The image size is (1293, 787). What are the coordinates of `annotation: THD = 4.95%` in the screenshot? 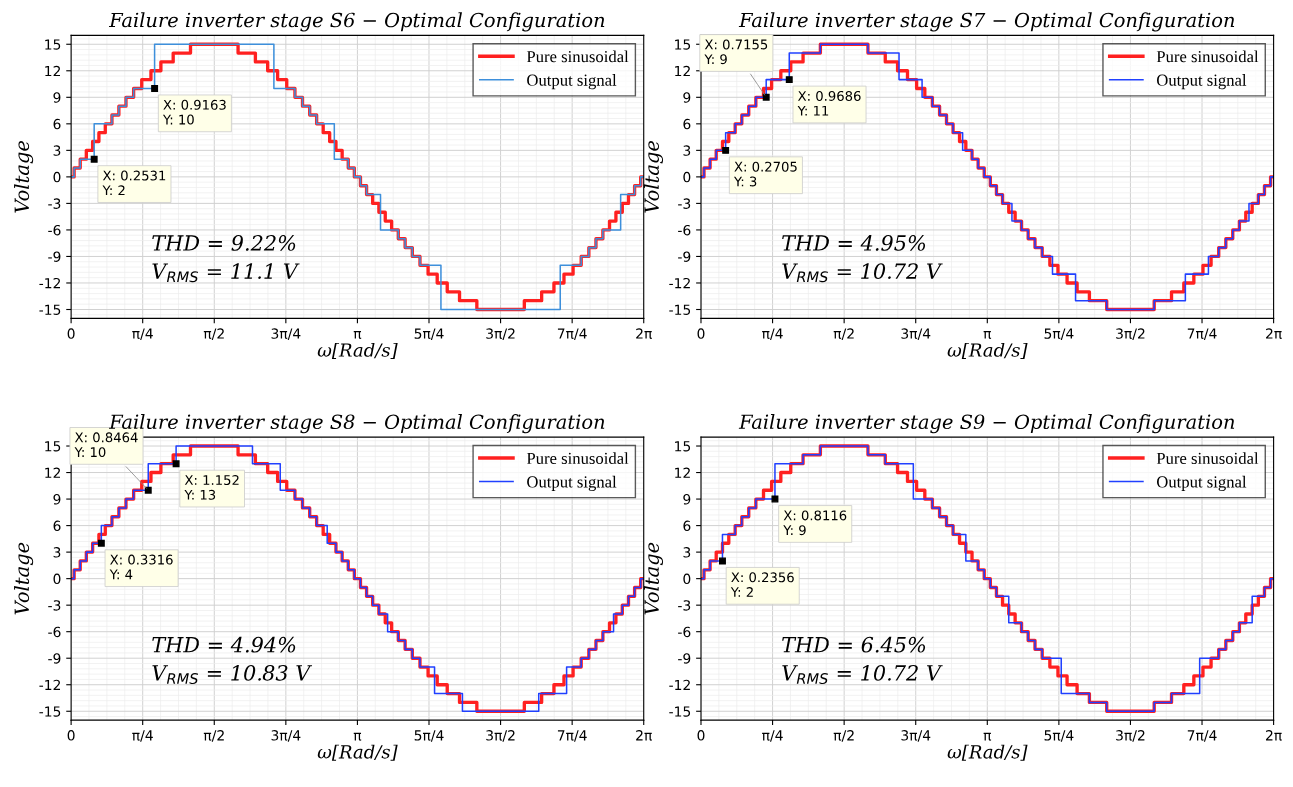 It's located at (854, 243).